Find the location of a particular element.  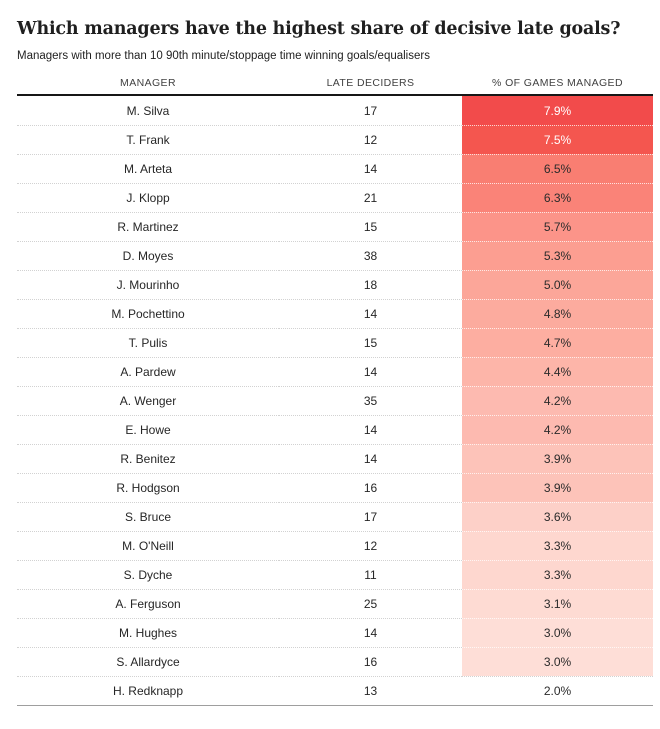

pct-cell: 3.6% is located at coordinates (557, 516).